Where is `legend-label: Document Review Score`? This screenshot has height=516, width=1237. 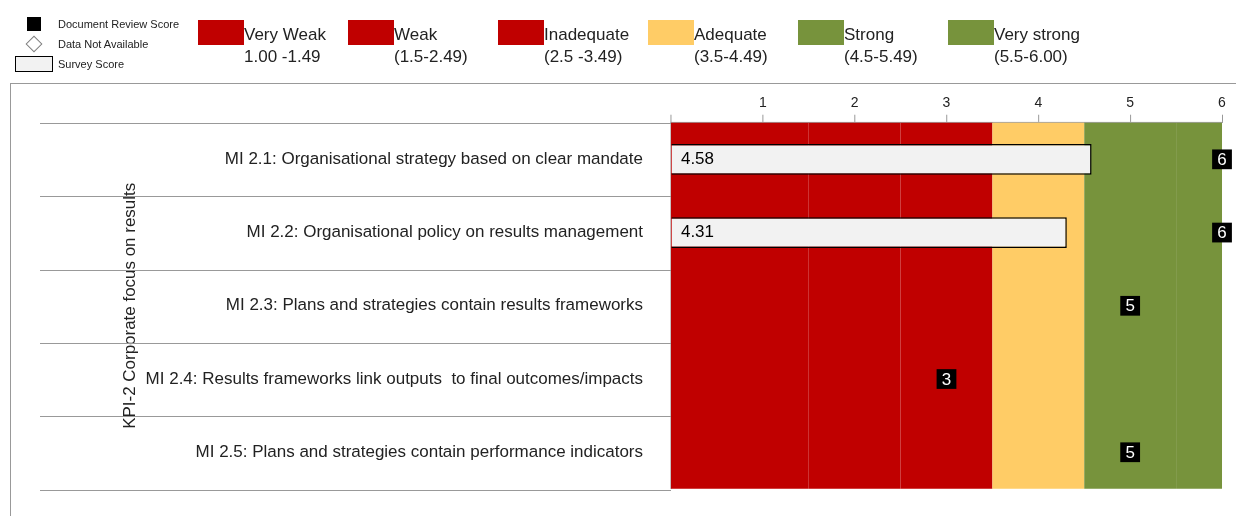
legend-label: Document Review Score is located at coordinates (119, 24).